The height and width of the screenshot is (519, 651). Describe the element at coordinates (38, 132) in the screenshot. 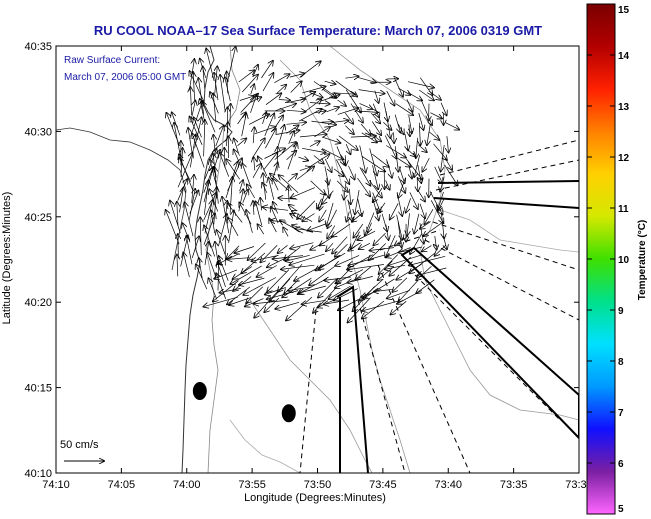

I see `y-tick-label: 40:30` at that location.